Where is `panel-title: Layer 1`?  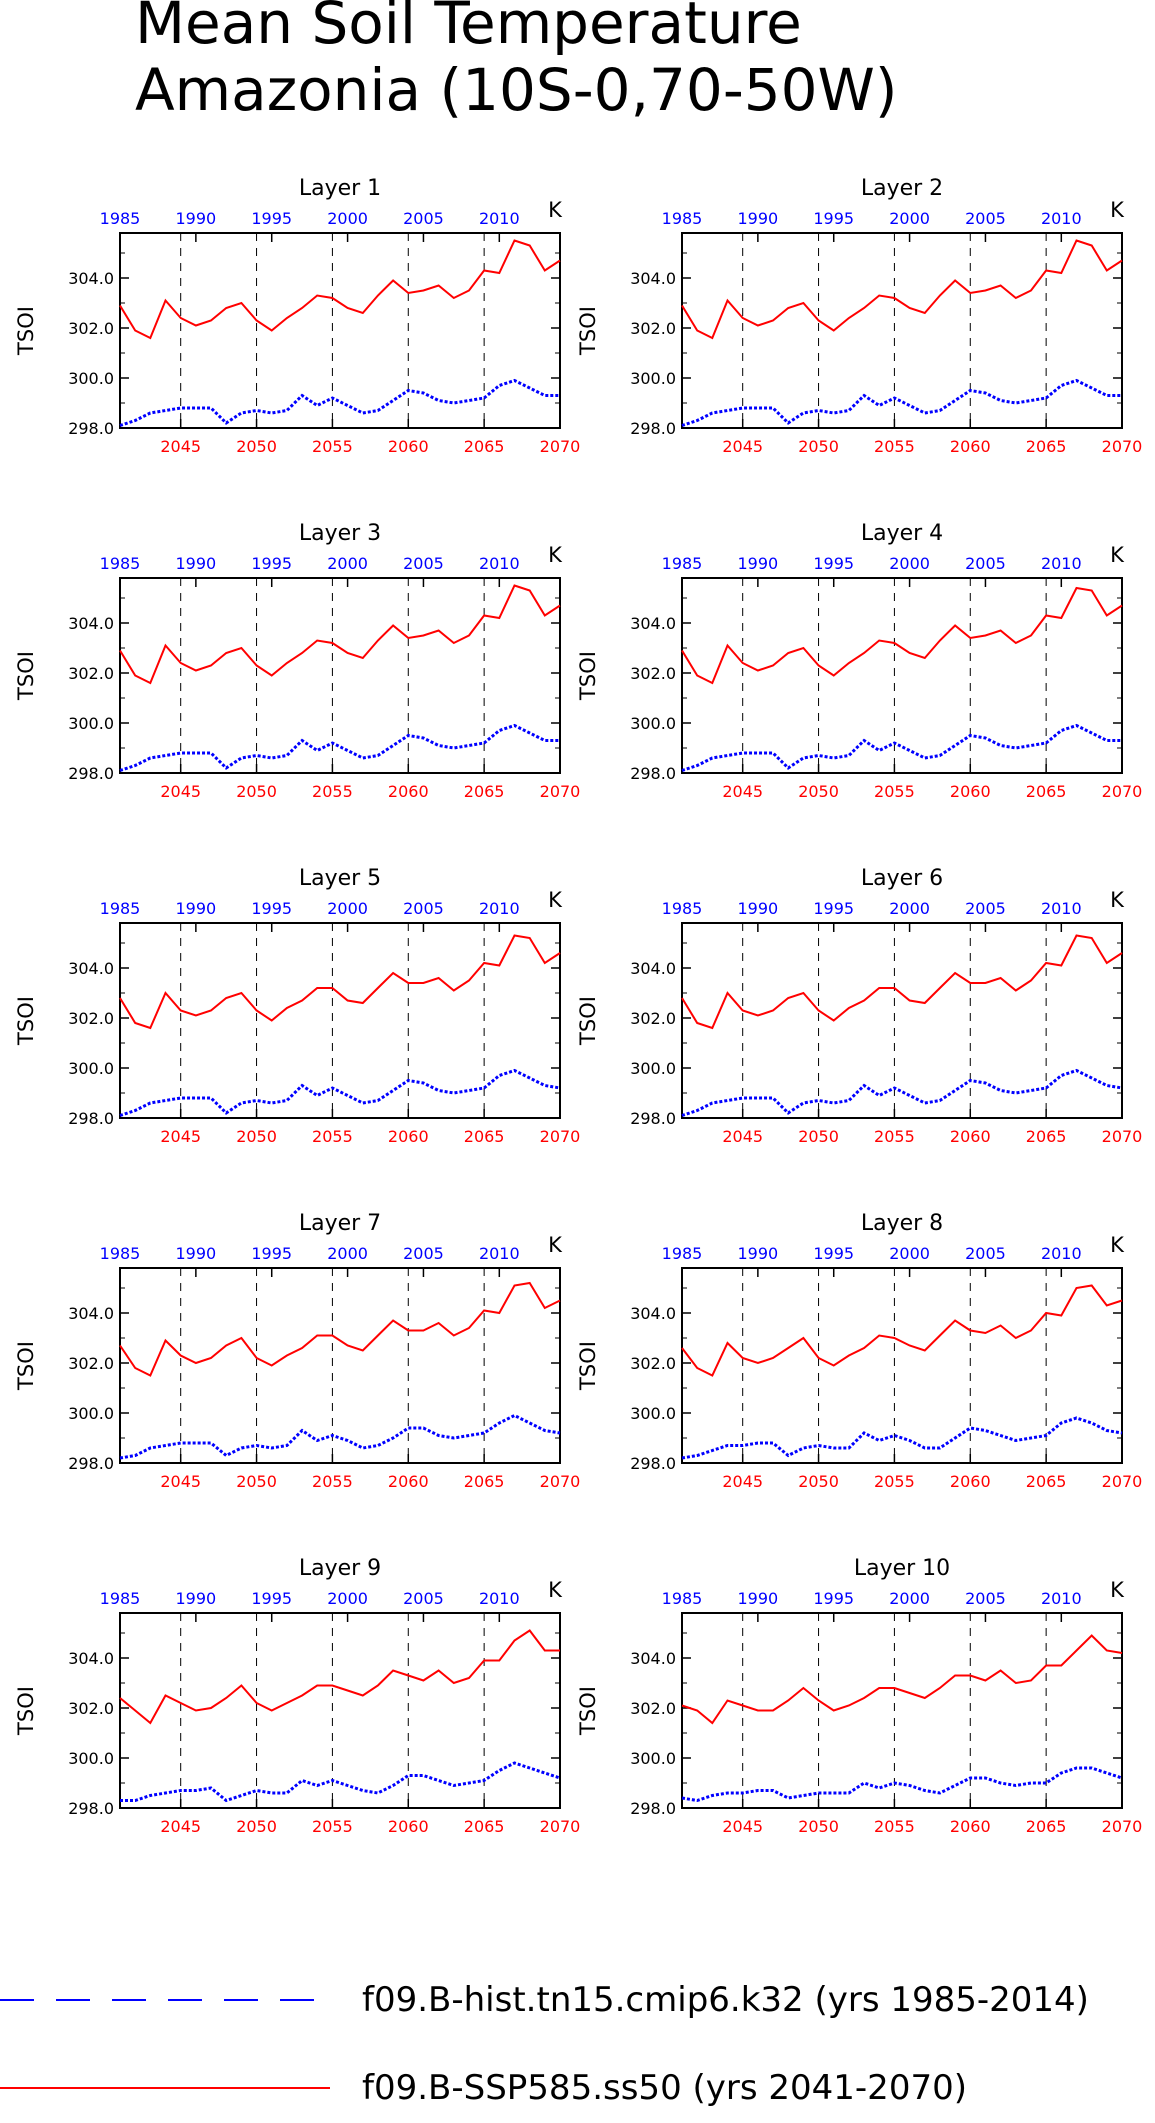 panel-title: Layer 1 is located at coordinates (340, 188).